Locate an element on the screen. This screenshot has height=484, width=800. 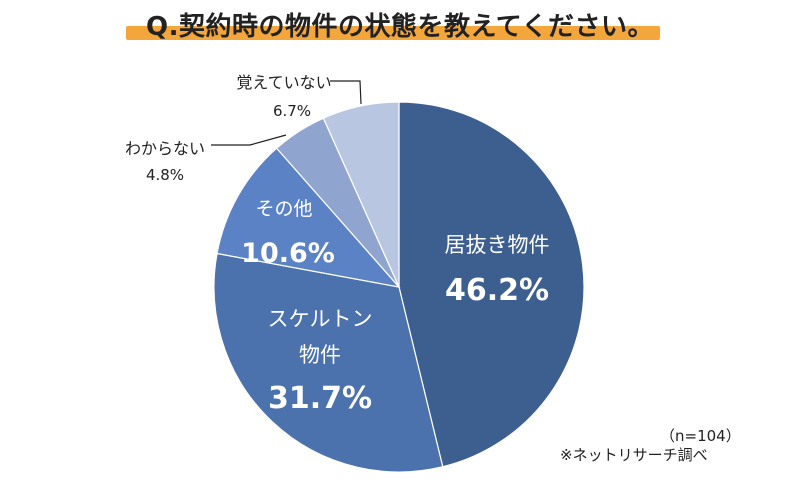
chart-title: Q.契約時の物件の状態を教えてください。 is located at coordinates (400, 27).